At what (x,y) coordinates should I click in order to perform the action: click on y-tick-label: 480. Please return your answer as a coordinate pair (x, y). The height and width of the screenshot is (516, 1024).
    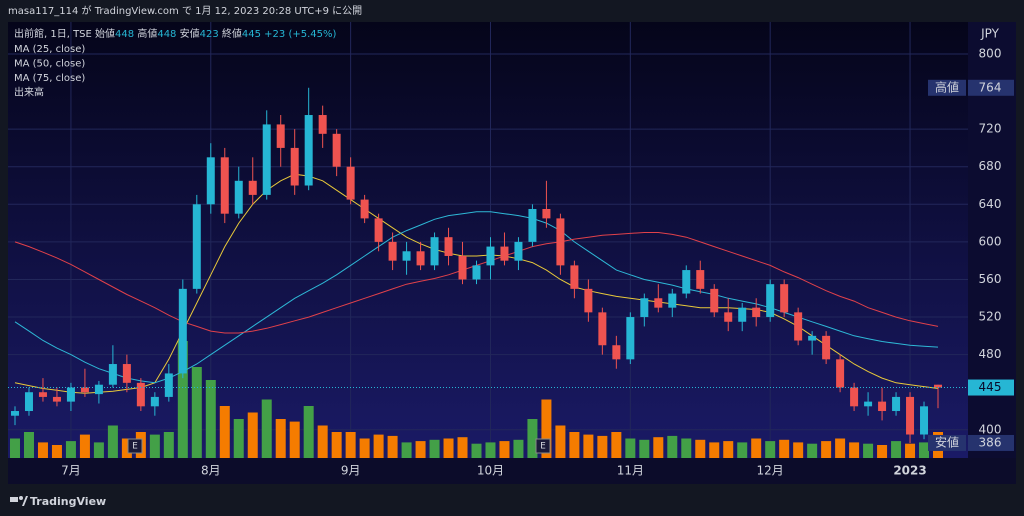
    Looking at the image, I should click on (990, 354).